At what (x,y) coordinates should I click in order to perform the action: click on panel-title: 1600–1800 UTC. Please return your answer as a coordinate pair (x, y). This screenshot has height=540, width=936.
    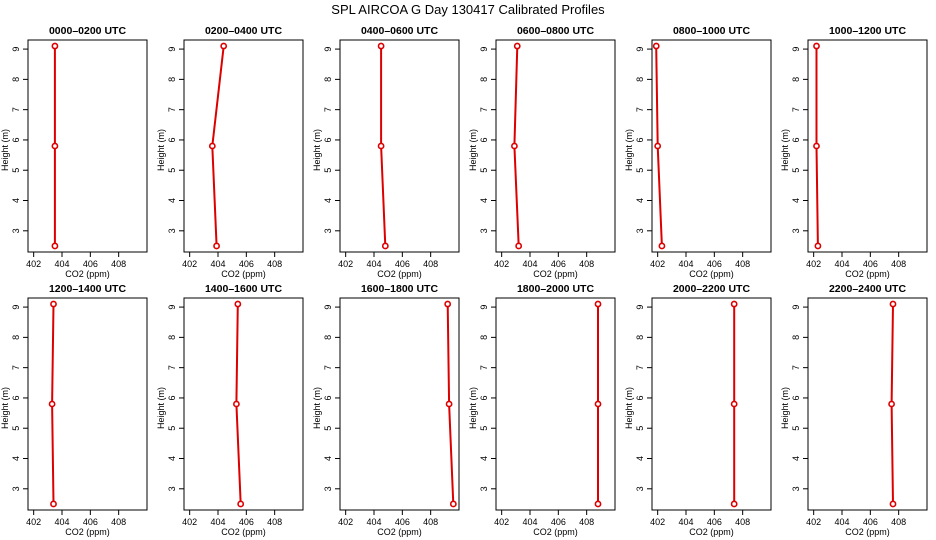
    Looking at the image, I should click on (399, 289).